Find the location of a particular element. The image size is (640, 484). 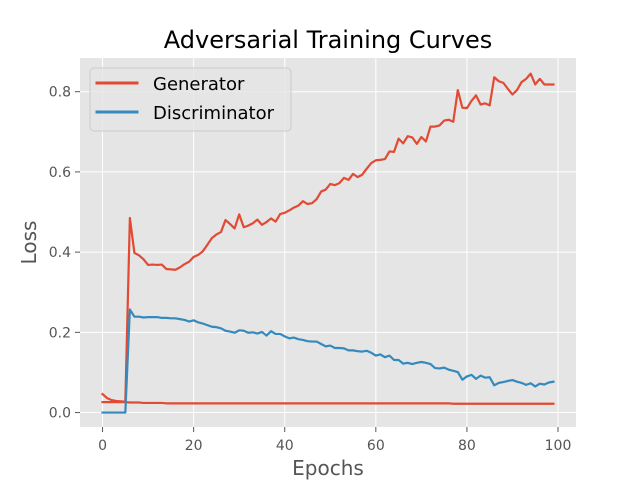

x-tick-label: 100 is located at coordinates (558, 446).